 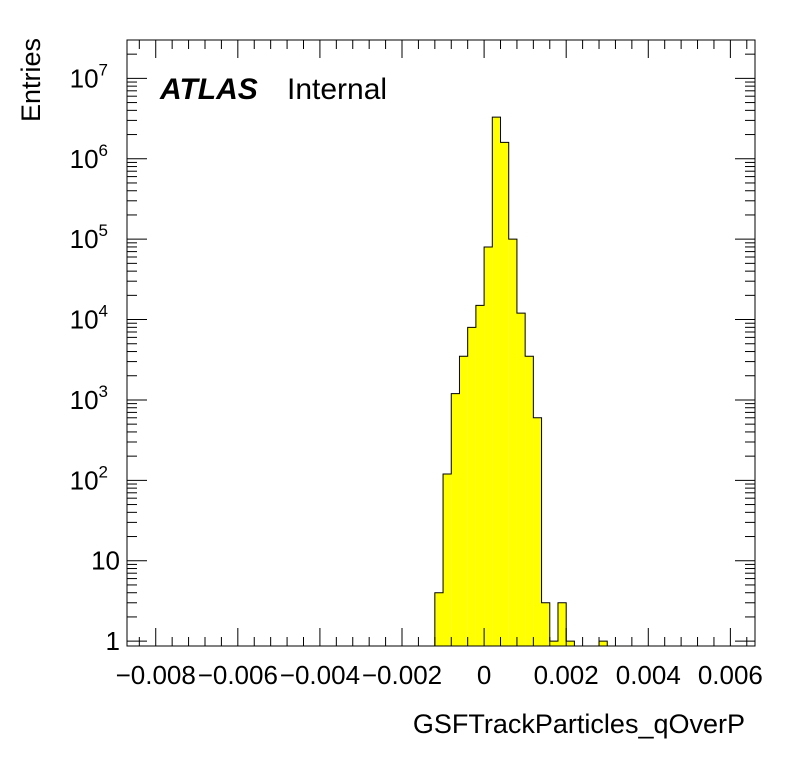 What do you see at coordinates (648, 675) in the screenshot?
I see `x-tick-label: 0.004` at bounding box center [648, 675].